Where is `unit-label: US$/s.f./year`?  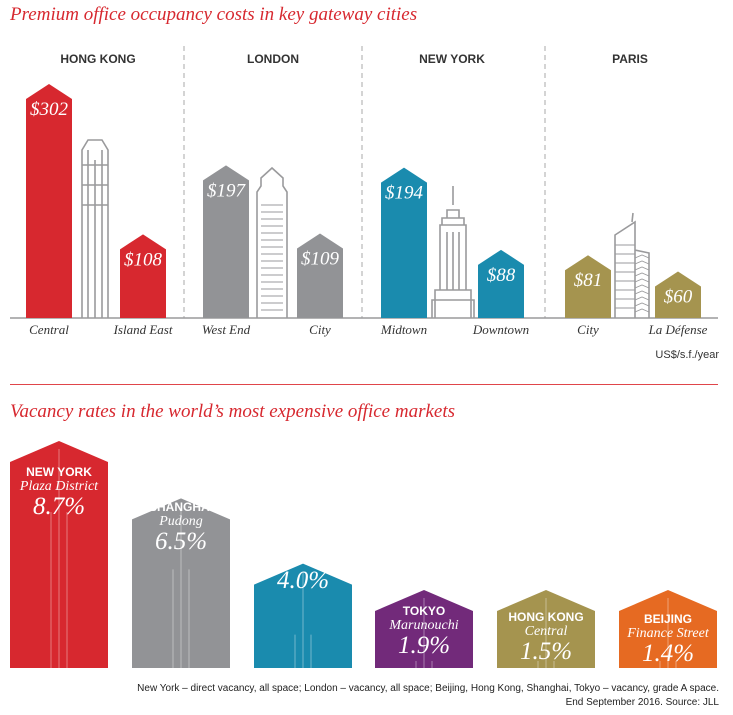
unit-label: US$/s.f./year is located at coordinates (687, 355).